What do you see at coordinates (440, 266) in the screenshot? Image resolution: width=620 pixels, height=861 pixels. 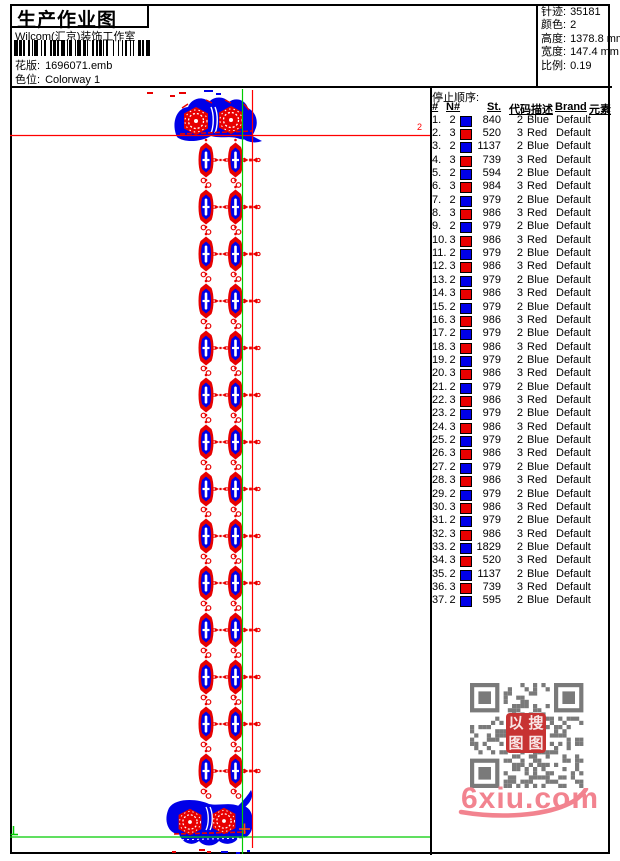 I see `table-cell: 12.` at bounding box center [440, 266].